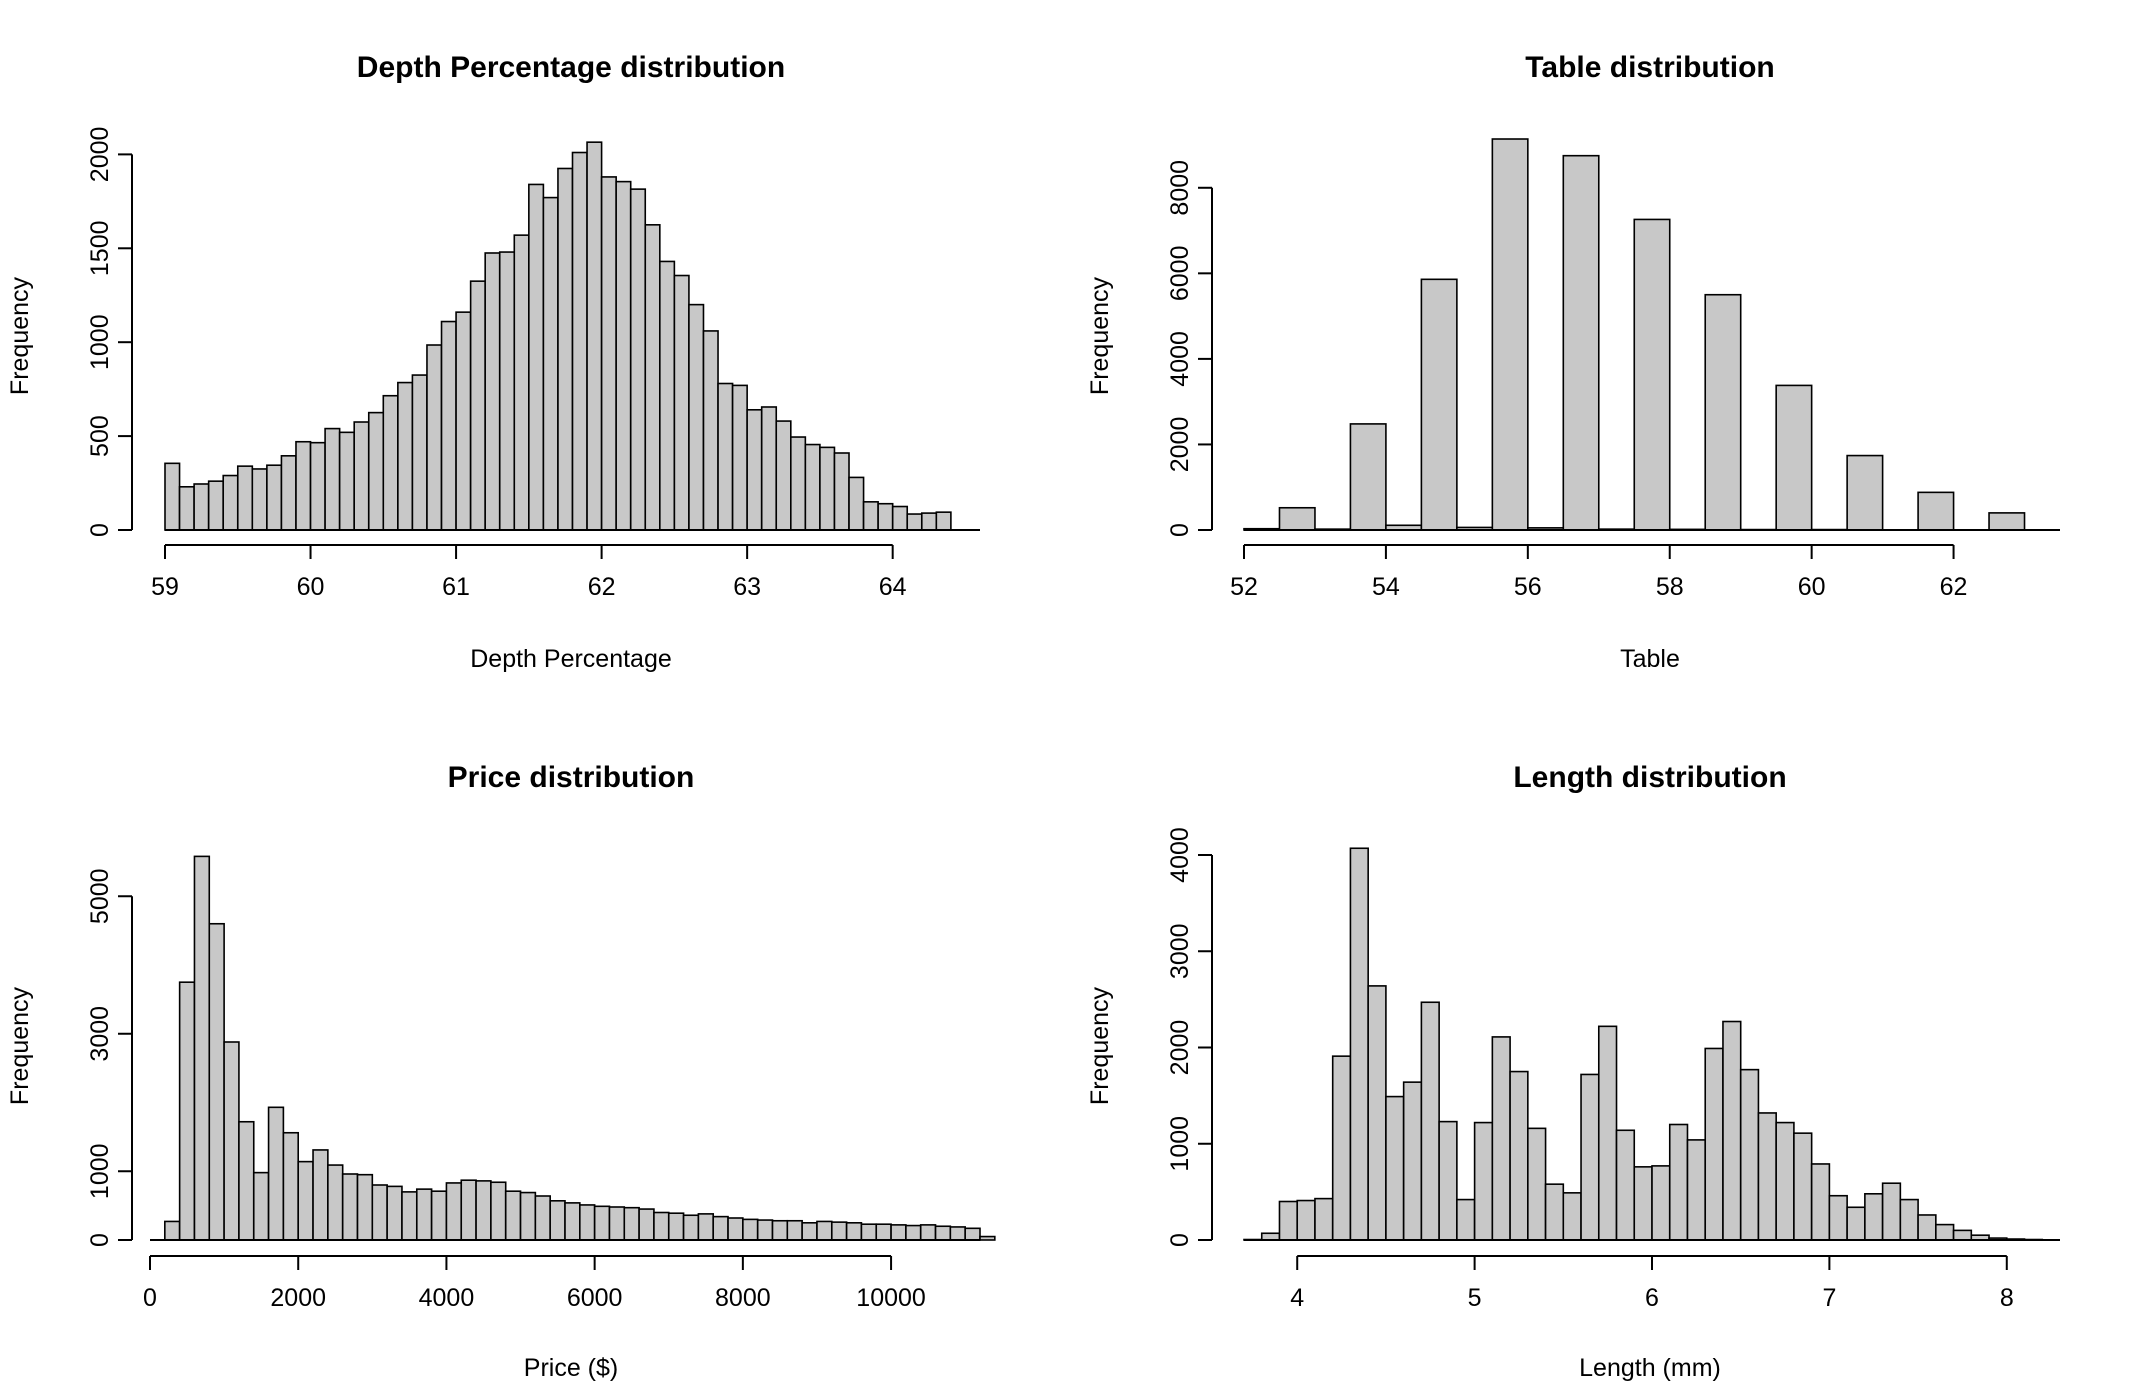 The height and width of the screenshot is (1400, 2132). I want to click on x-tick-label: 2000, so click(298, 1298).